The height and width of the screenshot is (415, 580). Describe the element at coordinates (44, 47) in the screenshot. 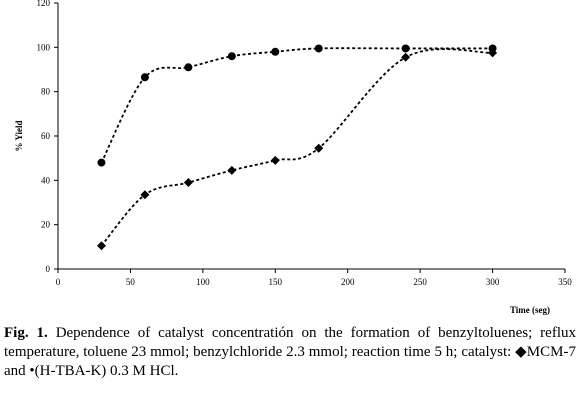

I see `y-tick-label: 100` at that location.